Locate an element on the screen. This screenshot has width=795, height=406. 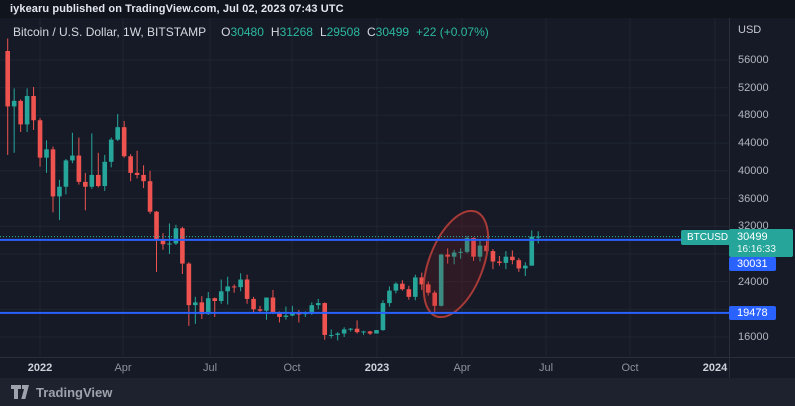
footer-bar: TradingView is located at coordinates (397, 392).